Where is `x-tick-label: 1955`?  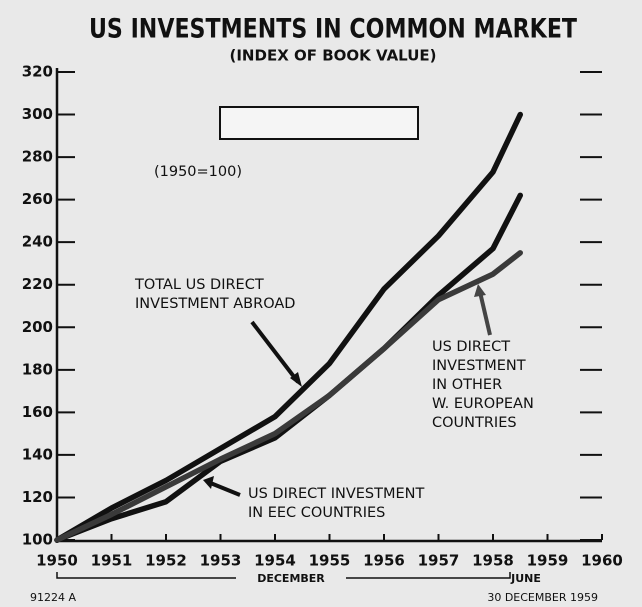
x-tick-label: 1955 is located at coordinates (330, 561).